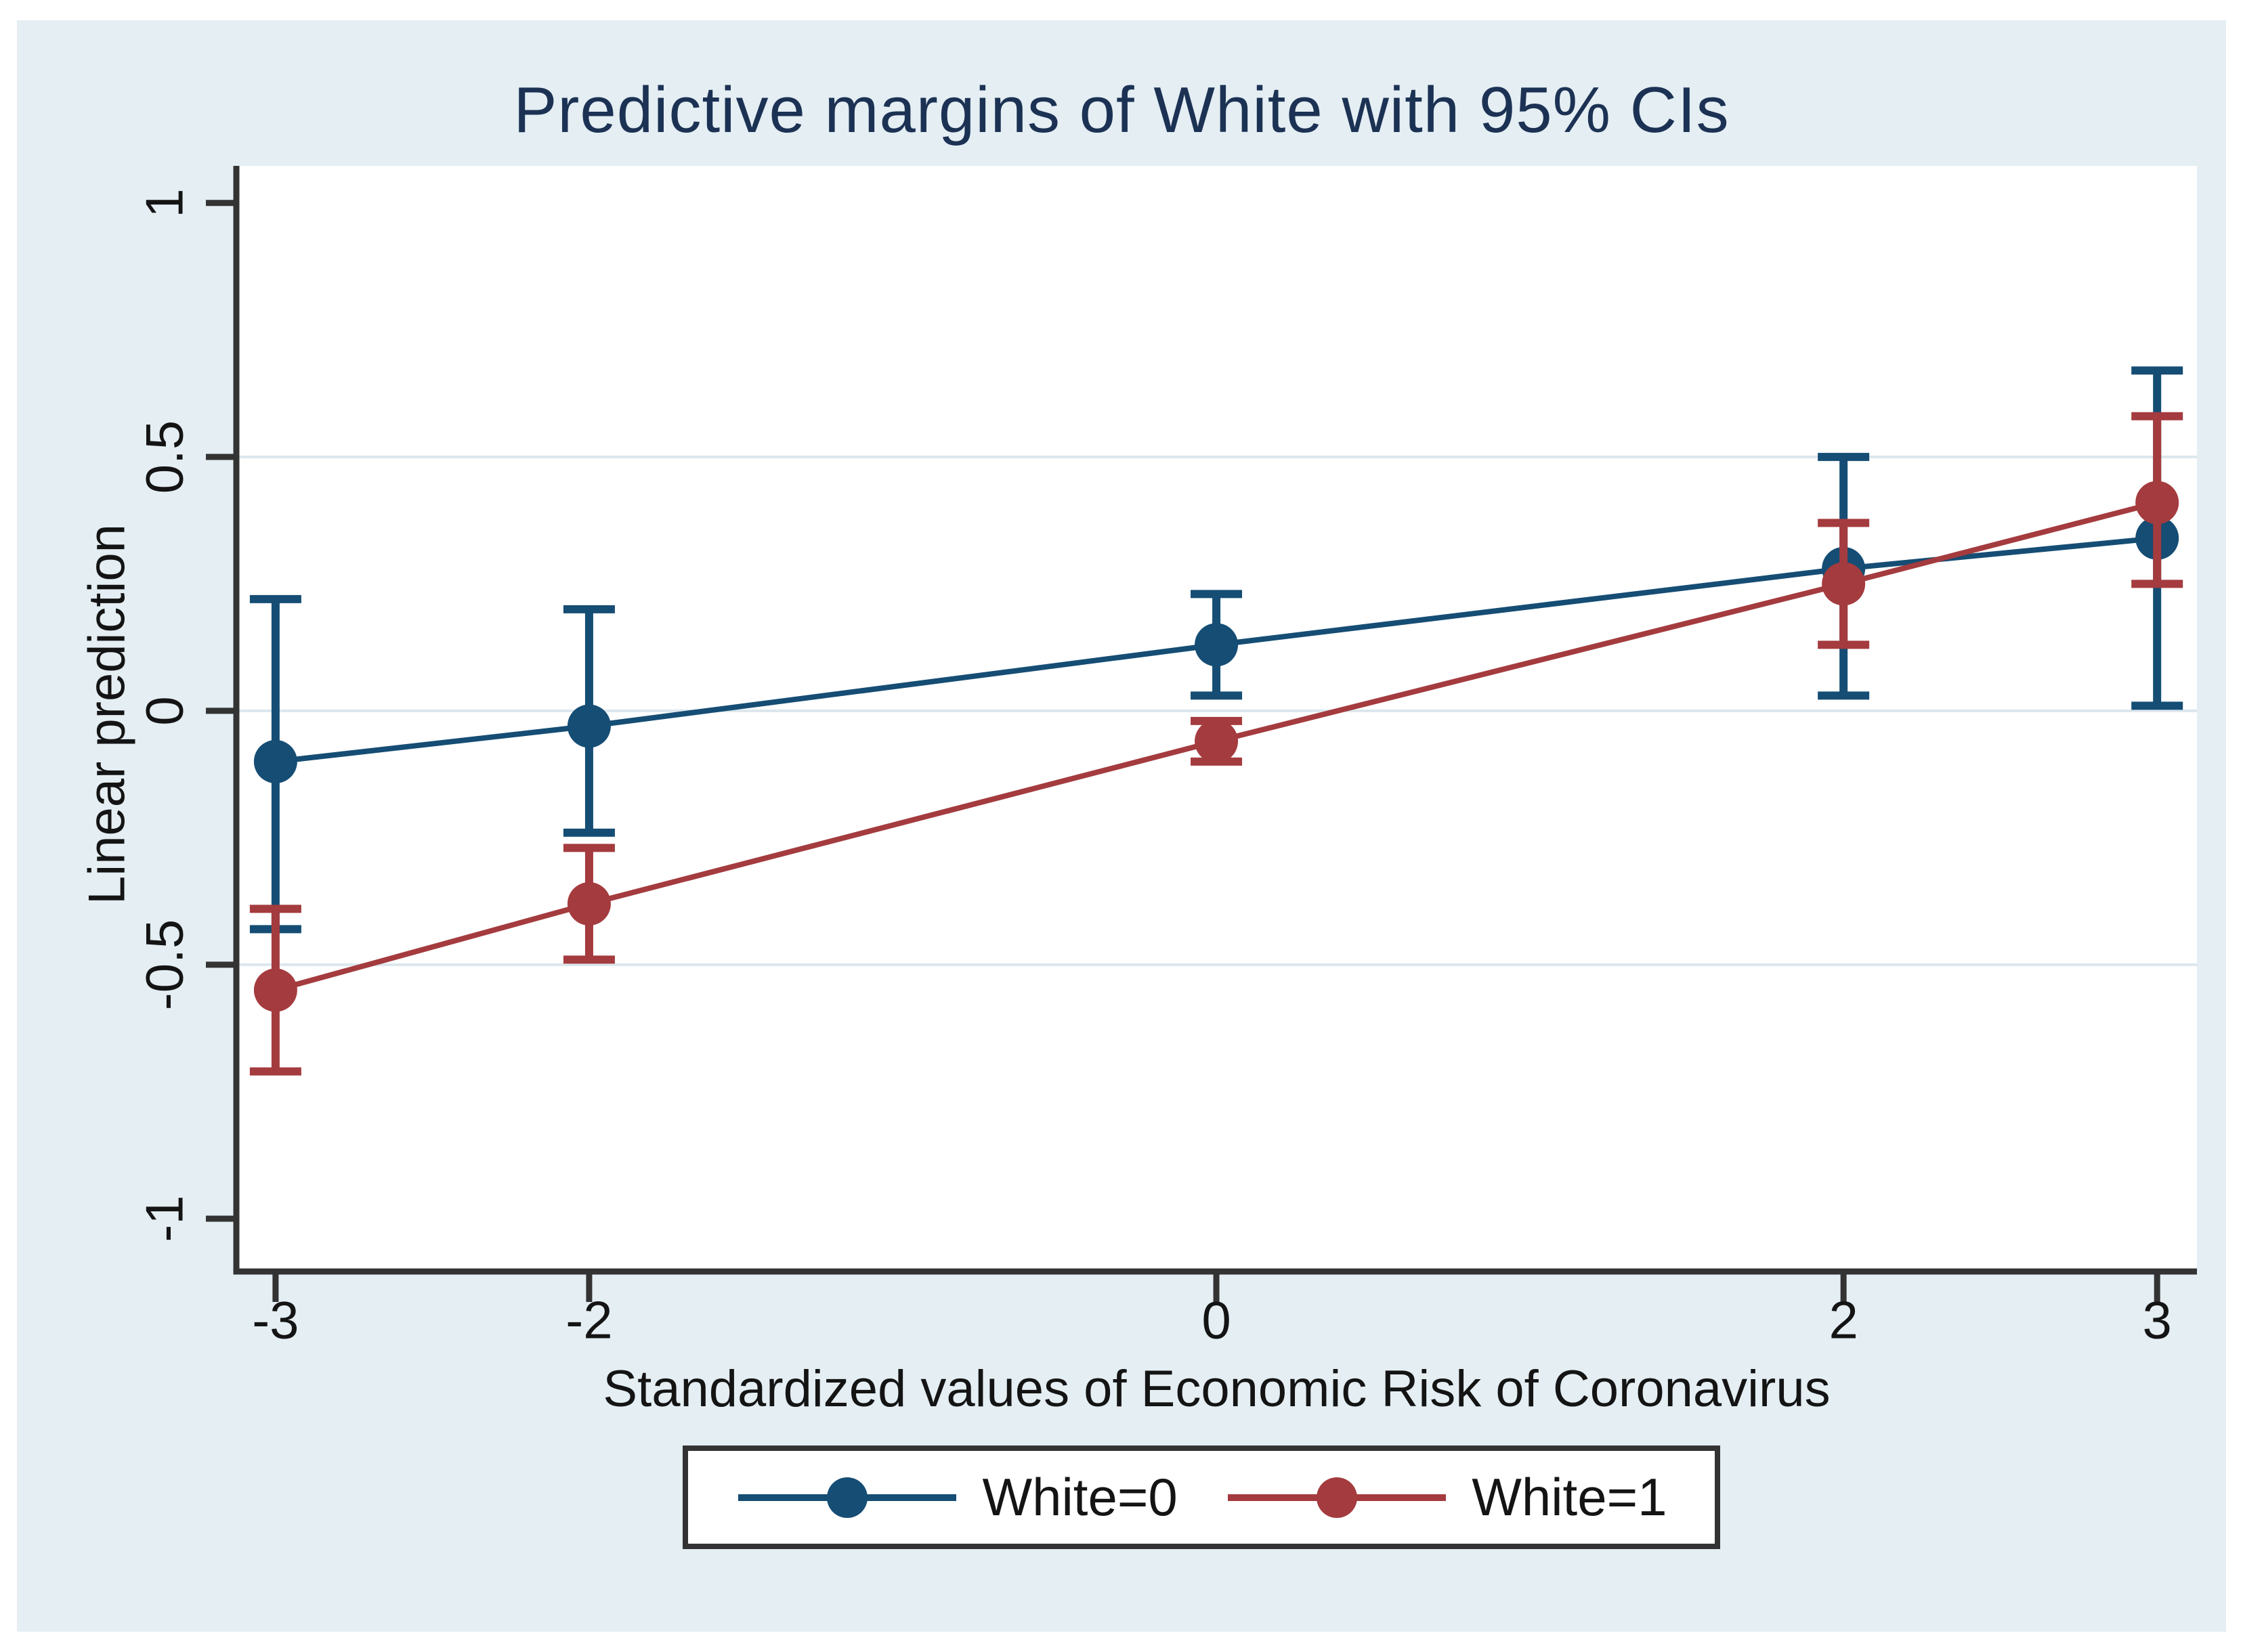 This screenshot has width=2243, height=1652. What do you see at coordinates (1201, 1497) in the screenshot?
I see `legend: White=0 White=1` at bounding box center [1201, 1497].